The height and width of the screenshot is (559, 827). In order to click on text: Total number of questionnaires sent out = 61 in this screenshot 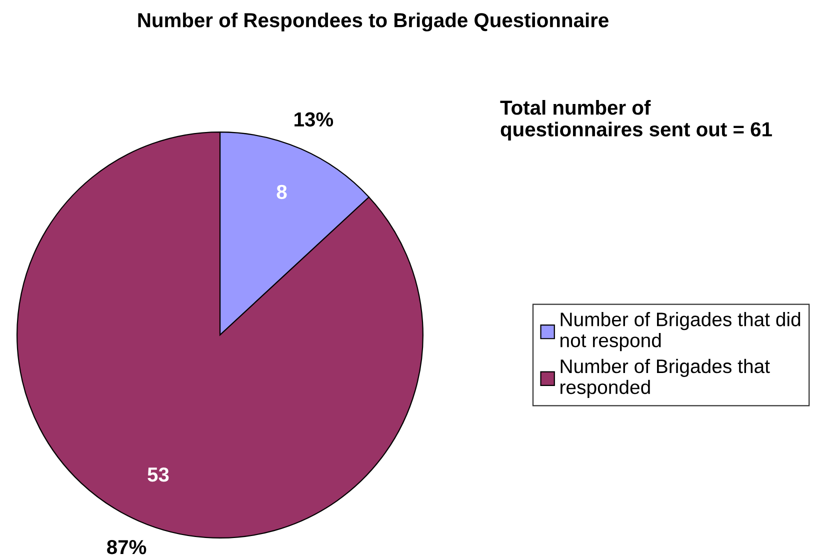, I will do `click(636, 120)`.